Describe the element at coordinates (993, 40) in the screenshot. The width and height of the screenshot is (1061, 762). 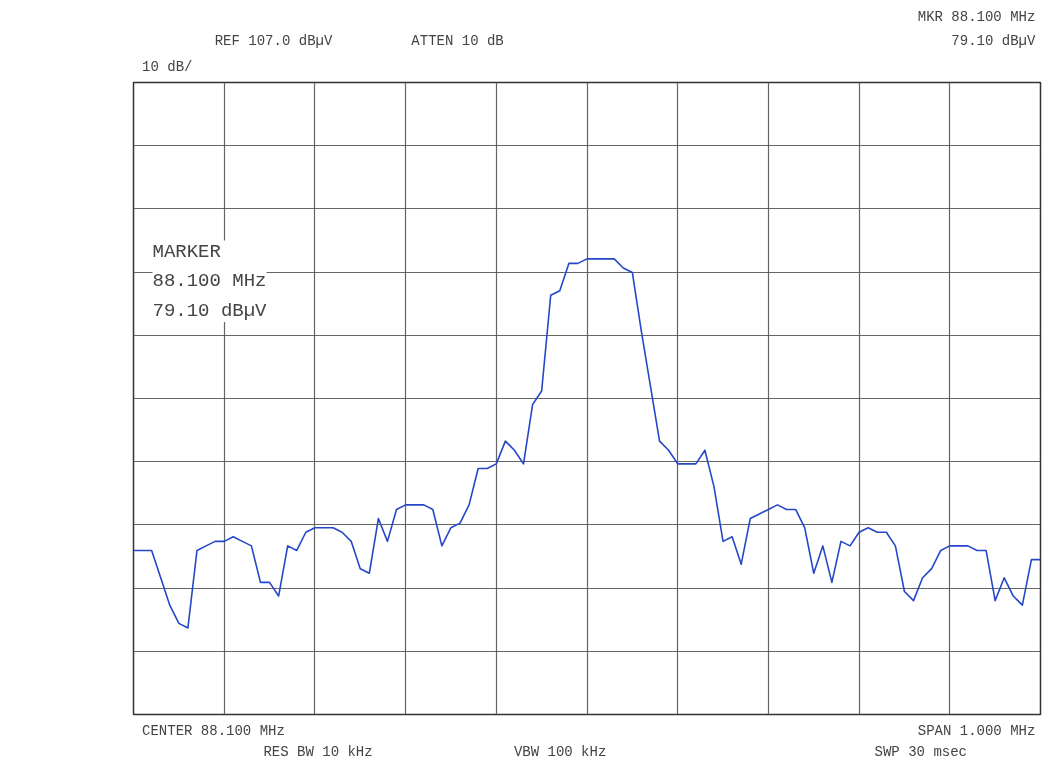
I see `text: 79.10 dBµV` at that location.